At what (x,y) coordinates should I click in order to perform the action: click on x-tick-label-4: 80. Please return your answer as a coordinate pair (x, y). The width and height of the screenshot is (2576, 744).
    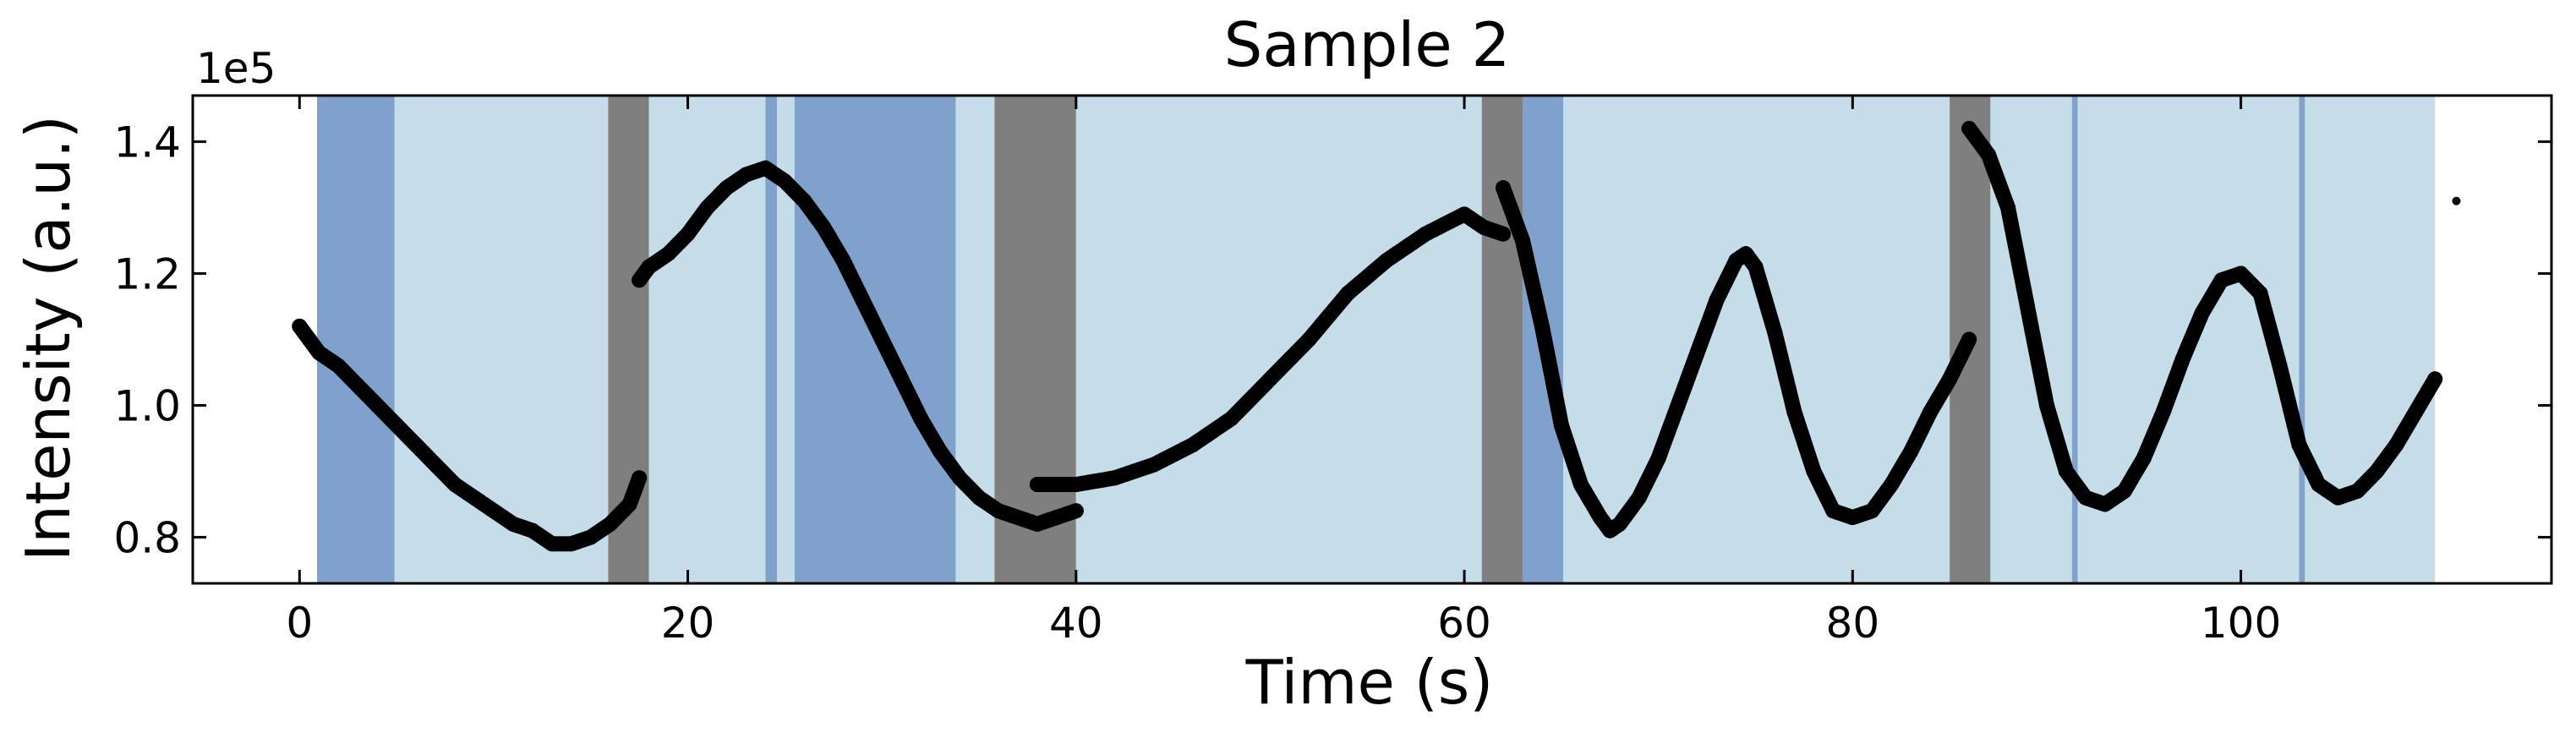
    Looking at the image, I should click on (1853, 623).